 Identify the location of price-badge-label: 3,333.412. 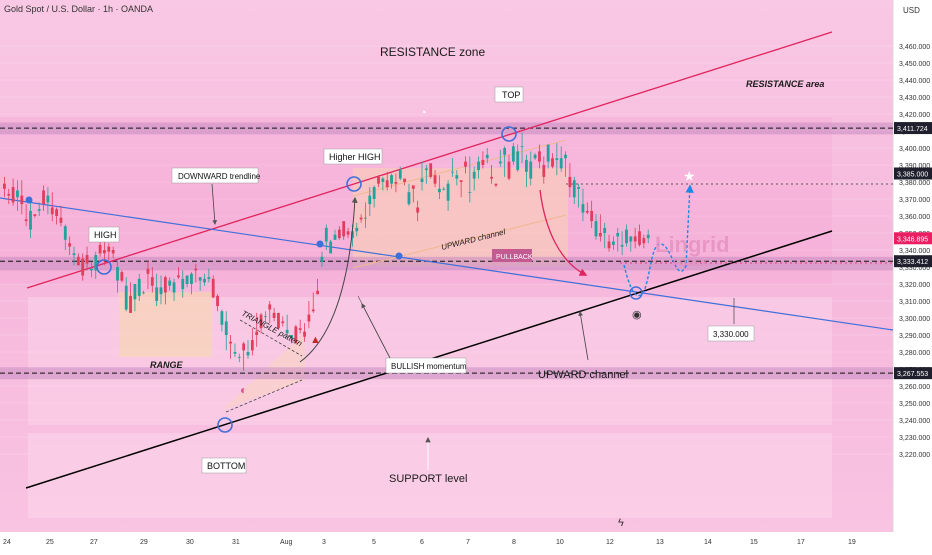
(912, 262).